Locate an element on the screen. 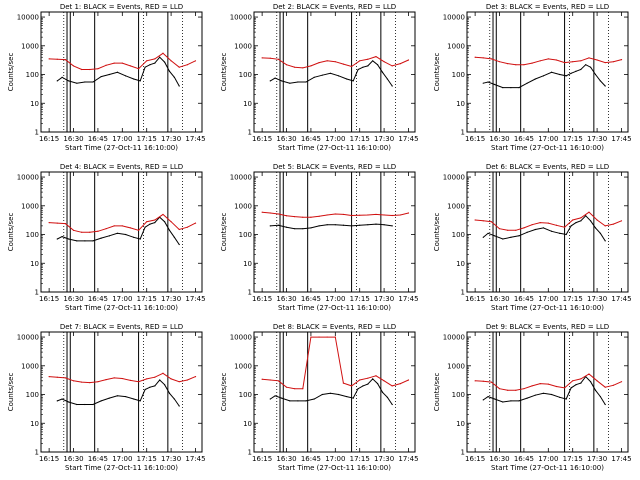  y-tick-label: 10 is located at coordinates (247, 104).